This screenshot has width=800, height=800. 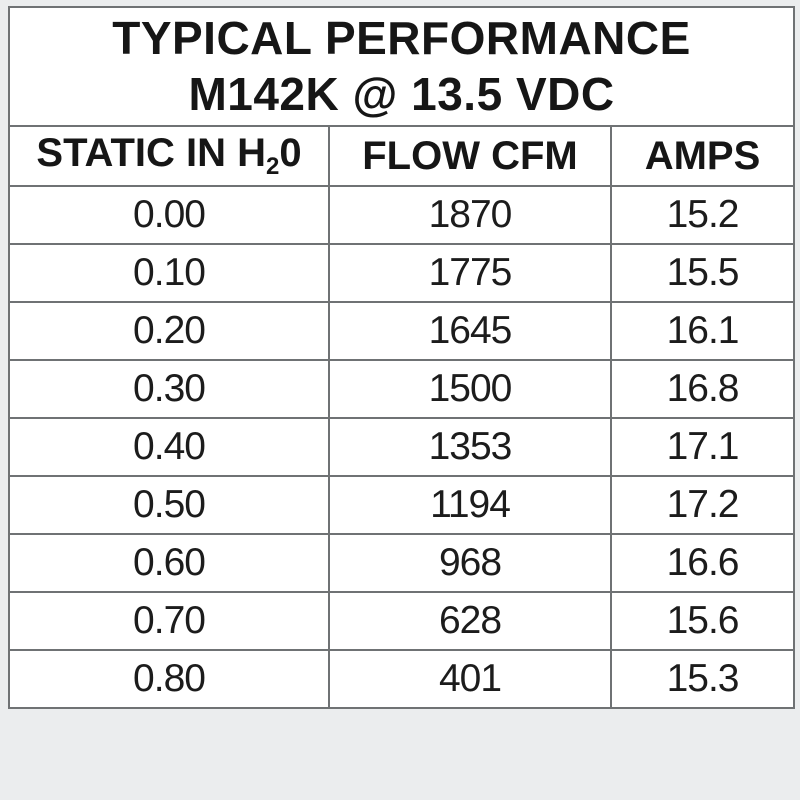 What do you see at coordinates (273, 166) in the screenshot?
I see `static-header-subscript: 2` at bounding box center [273, 166].